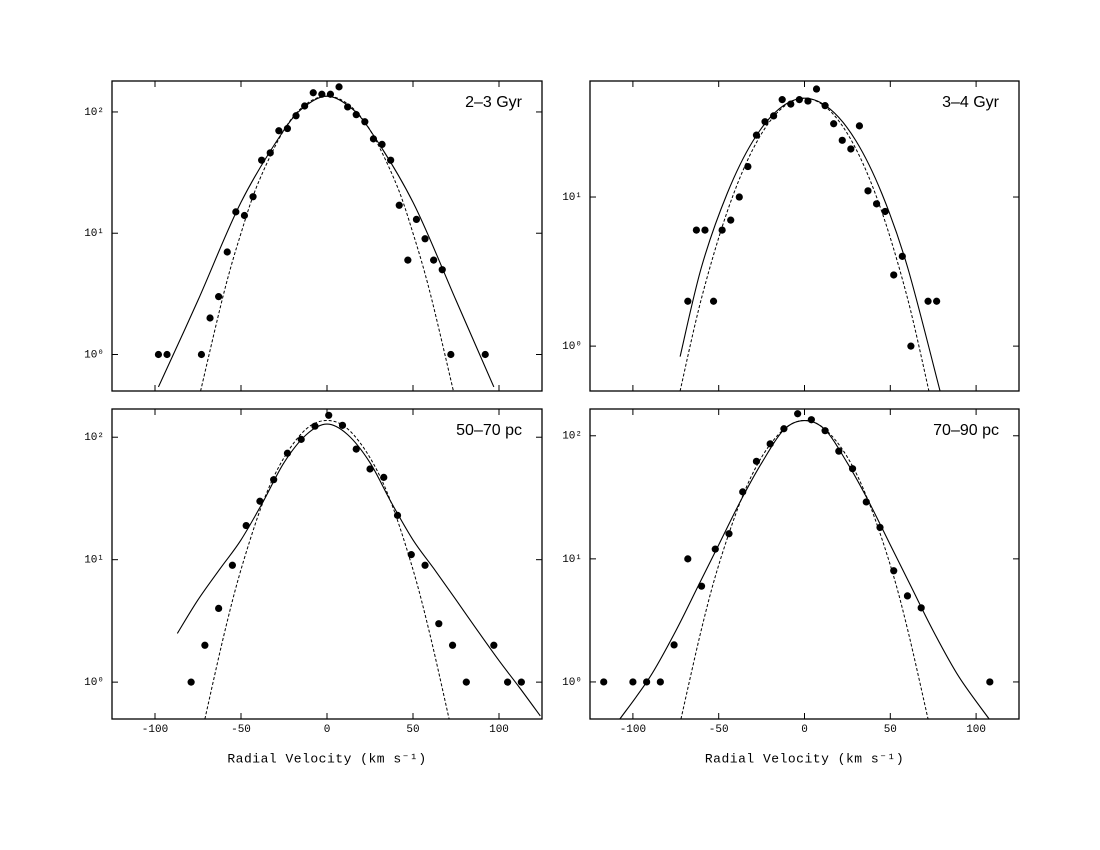 This screenshot has width=1100, height=850. I want to click on panel-label: 70–90 pc, so click(966, 430).